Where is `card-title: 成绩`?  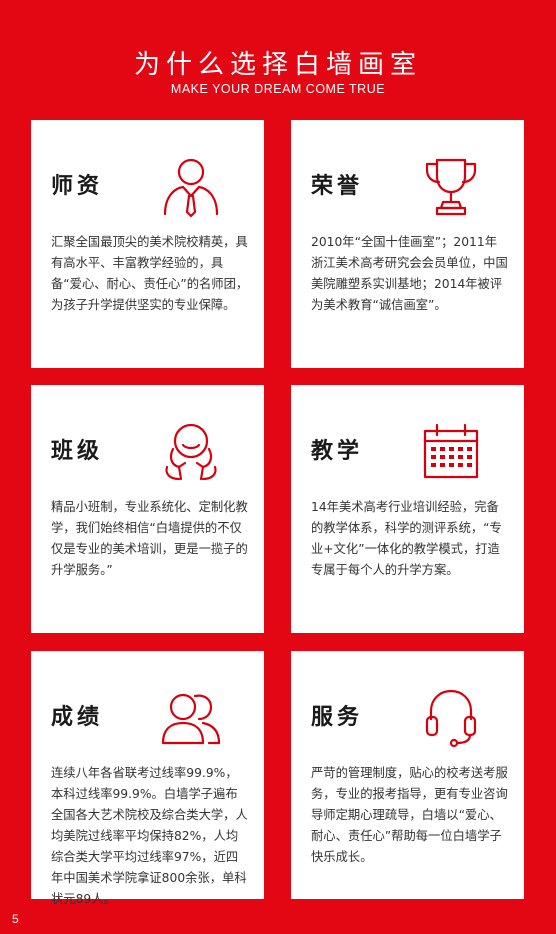 card-title: 成绩 is located at coordinates (77, 717).